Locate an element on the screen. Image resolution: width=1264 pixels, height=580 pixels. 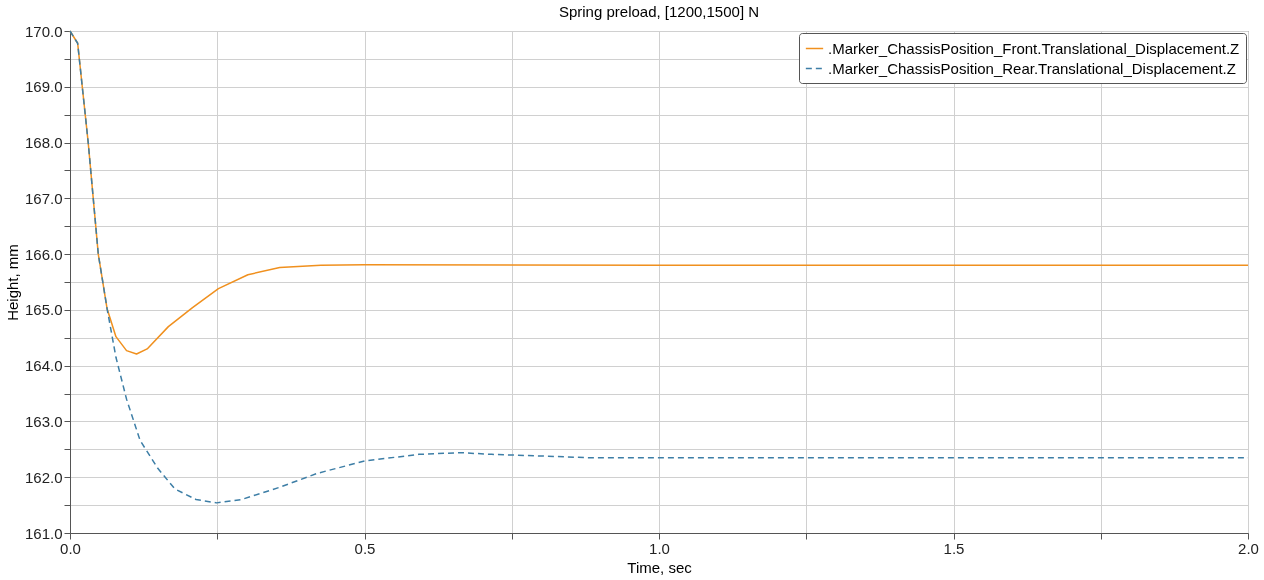
y-tick-label: 167.0 is located at coordinates (43, 198).